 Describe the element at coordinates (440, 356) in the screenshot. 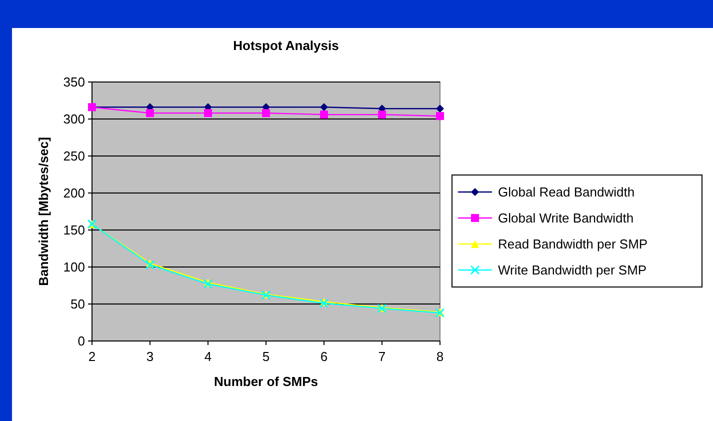

I see `x-tick-label: 8` at that location.